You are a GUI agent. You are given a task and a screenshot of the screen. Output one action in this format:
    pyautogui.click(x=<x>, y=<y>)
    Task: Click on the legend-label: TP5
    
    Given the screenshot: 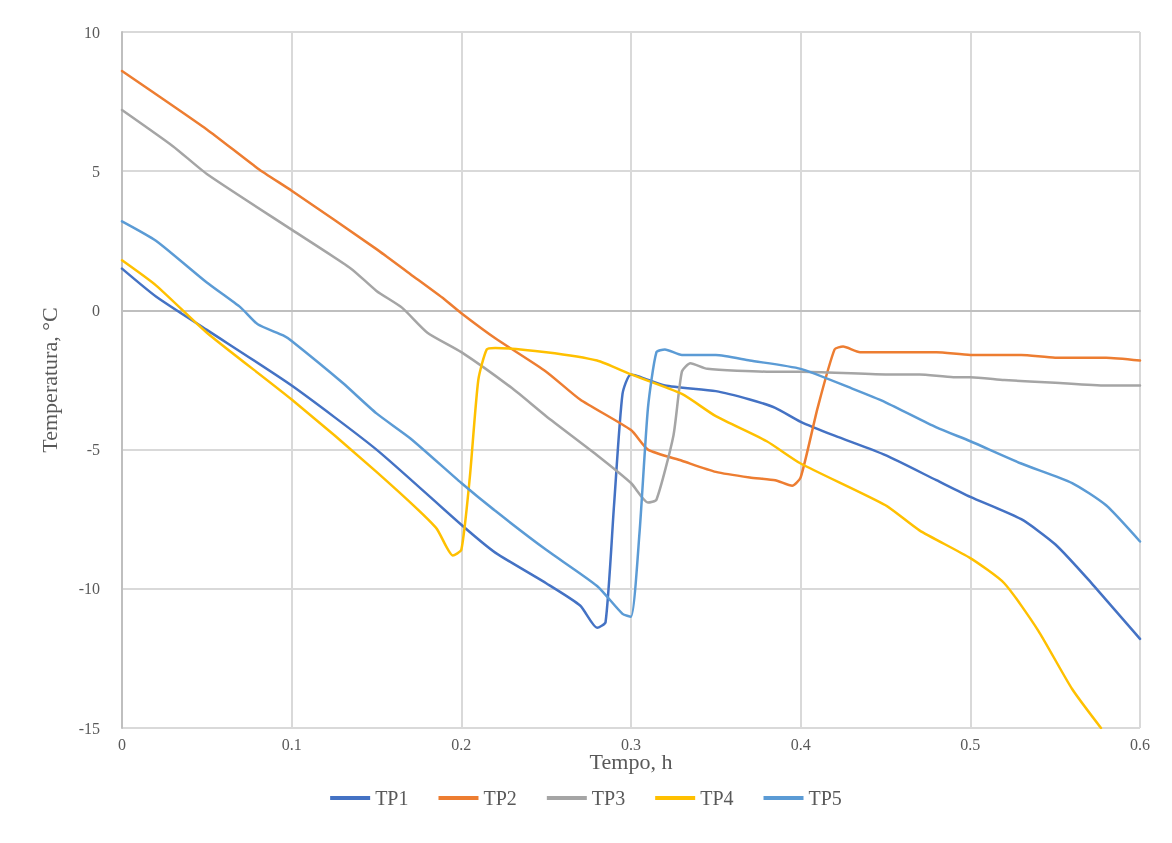 What is the action you would take?
    pyautogui.click(x=825, y=798)
    